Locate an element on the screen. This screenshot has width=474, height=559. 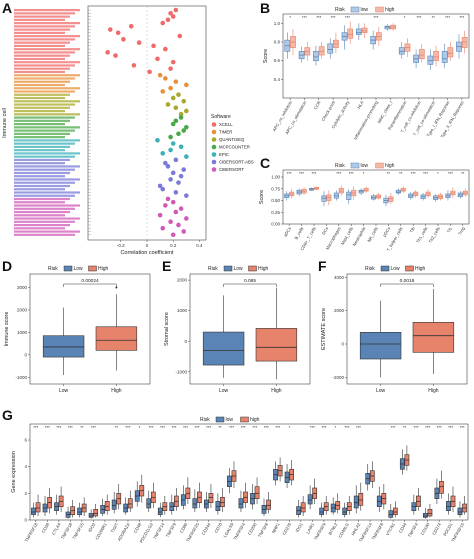
low-LAIR1-box is located at coordinates (310, 499).